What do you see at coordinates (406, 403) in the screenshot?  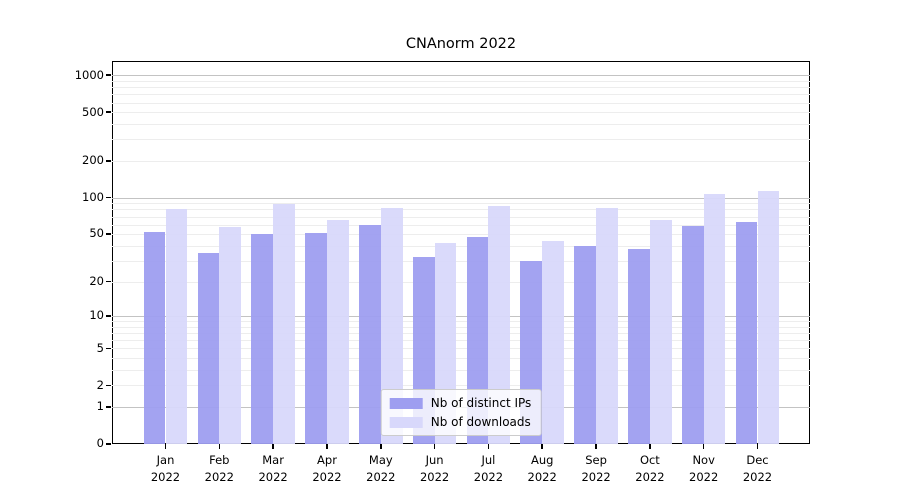 I see `legend-swatch-distinct-ips` at bounding box center [406, 403].